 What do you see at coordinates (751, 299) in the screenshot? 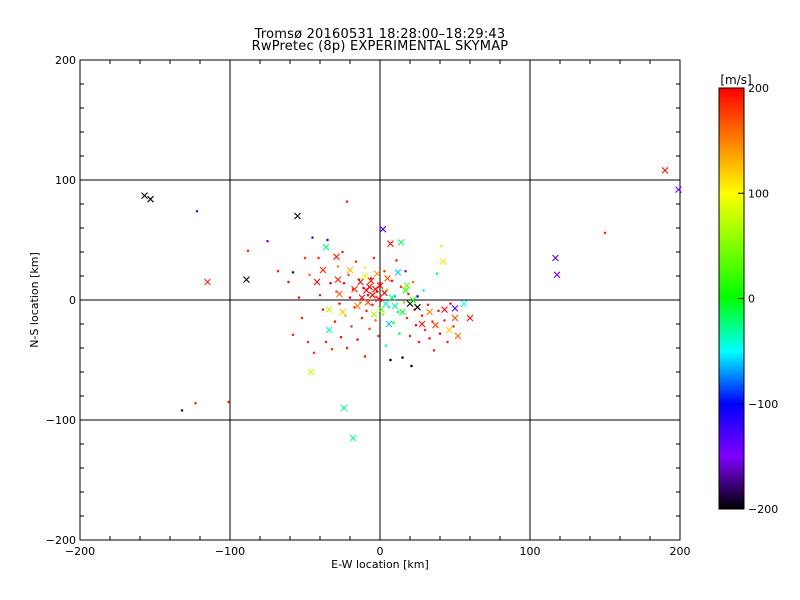
I see `colorbar-tick-label: 0` at bounding box center [751, 299].